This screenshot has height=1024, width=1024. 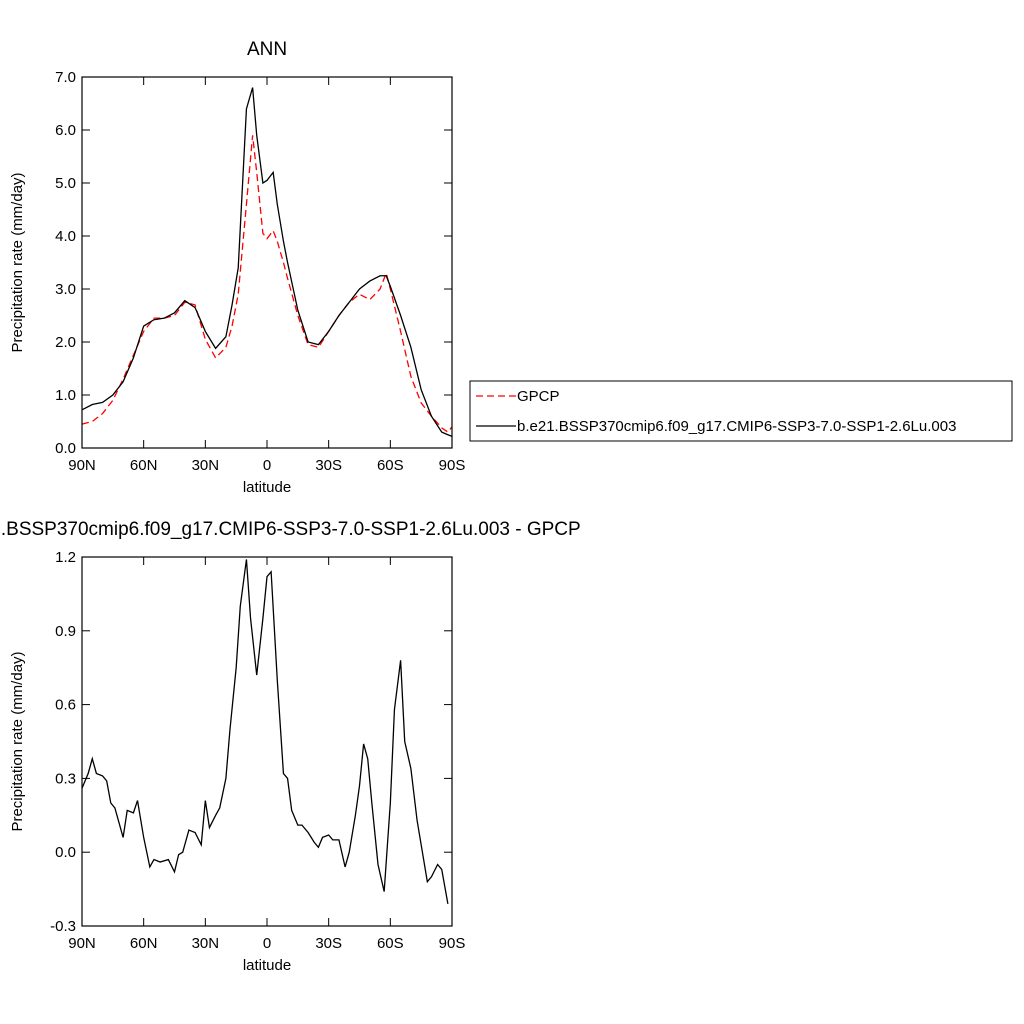 I want to click on chart-title: ANN, so click(x=267, y=49).